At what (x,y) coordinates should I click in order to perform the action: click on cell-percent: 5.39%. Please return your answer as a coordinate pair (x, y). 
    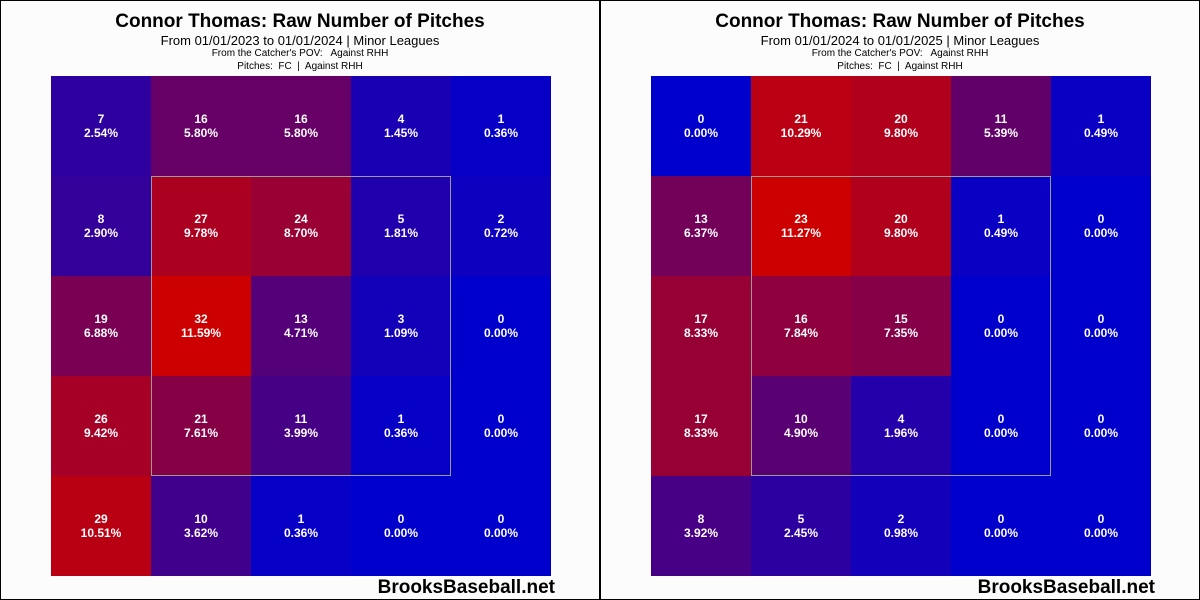
    Looking at the image, I should click on (1001, 133).